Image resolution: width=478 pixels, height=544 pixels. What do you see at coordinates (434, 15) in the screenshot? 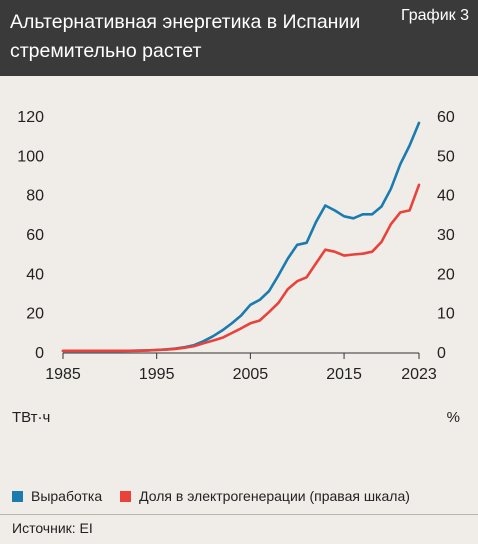
I see `chart-number: График 3` at bounding box center [434, 15].